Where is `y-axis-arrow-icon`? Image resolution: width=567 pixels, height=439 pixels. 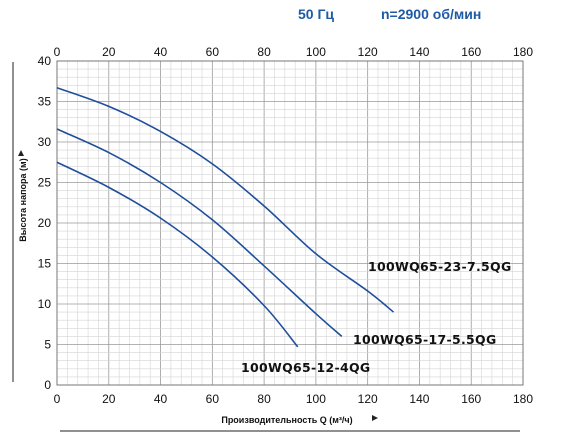
y-axis-arrow-icon is located at coordinates (21, 153).